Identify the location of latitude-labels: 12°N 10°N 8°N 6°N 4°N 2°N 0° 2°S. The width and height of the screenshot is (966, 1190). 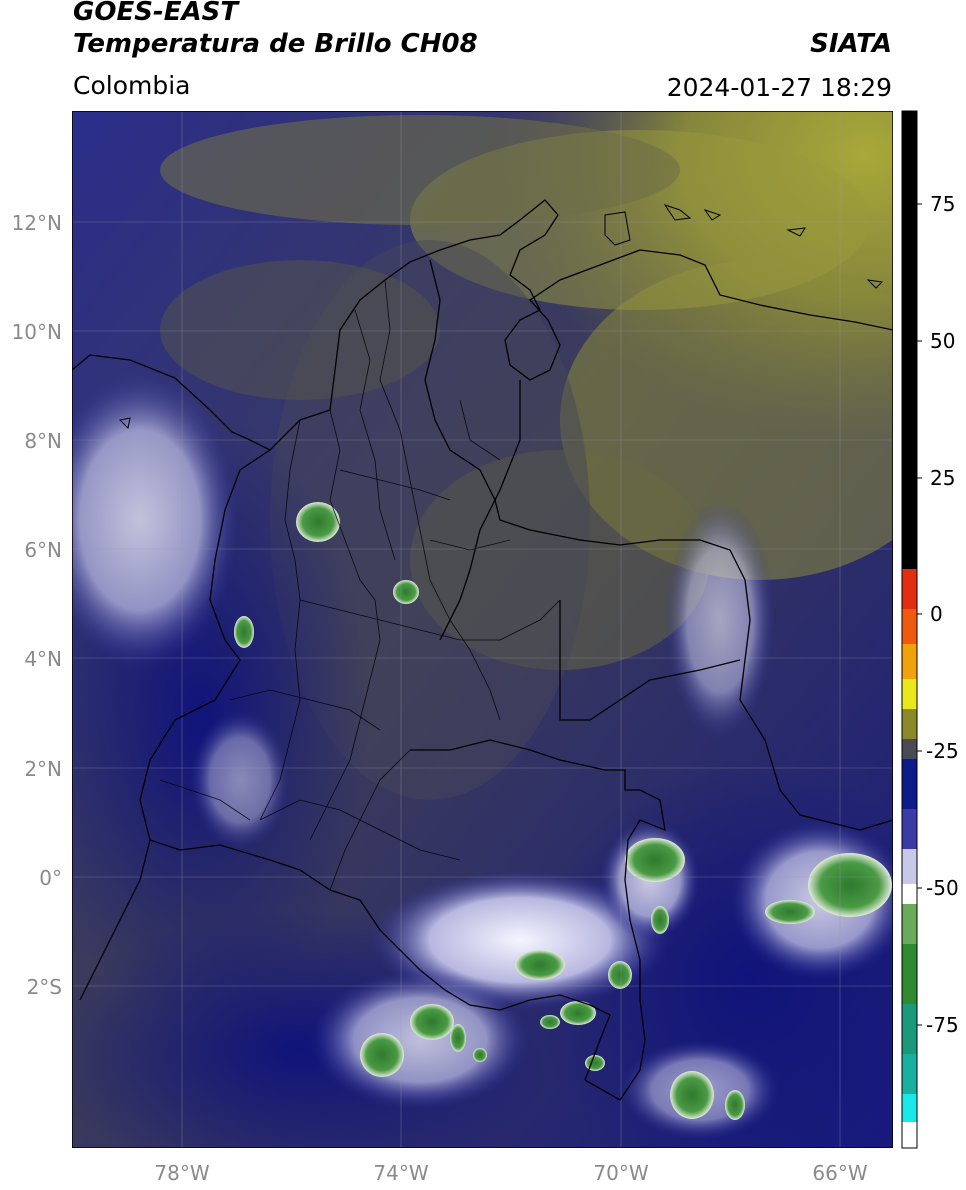
(37, 605).